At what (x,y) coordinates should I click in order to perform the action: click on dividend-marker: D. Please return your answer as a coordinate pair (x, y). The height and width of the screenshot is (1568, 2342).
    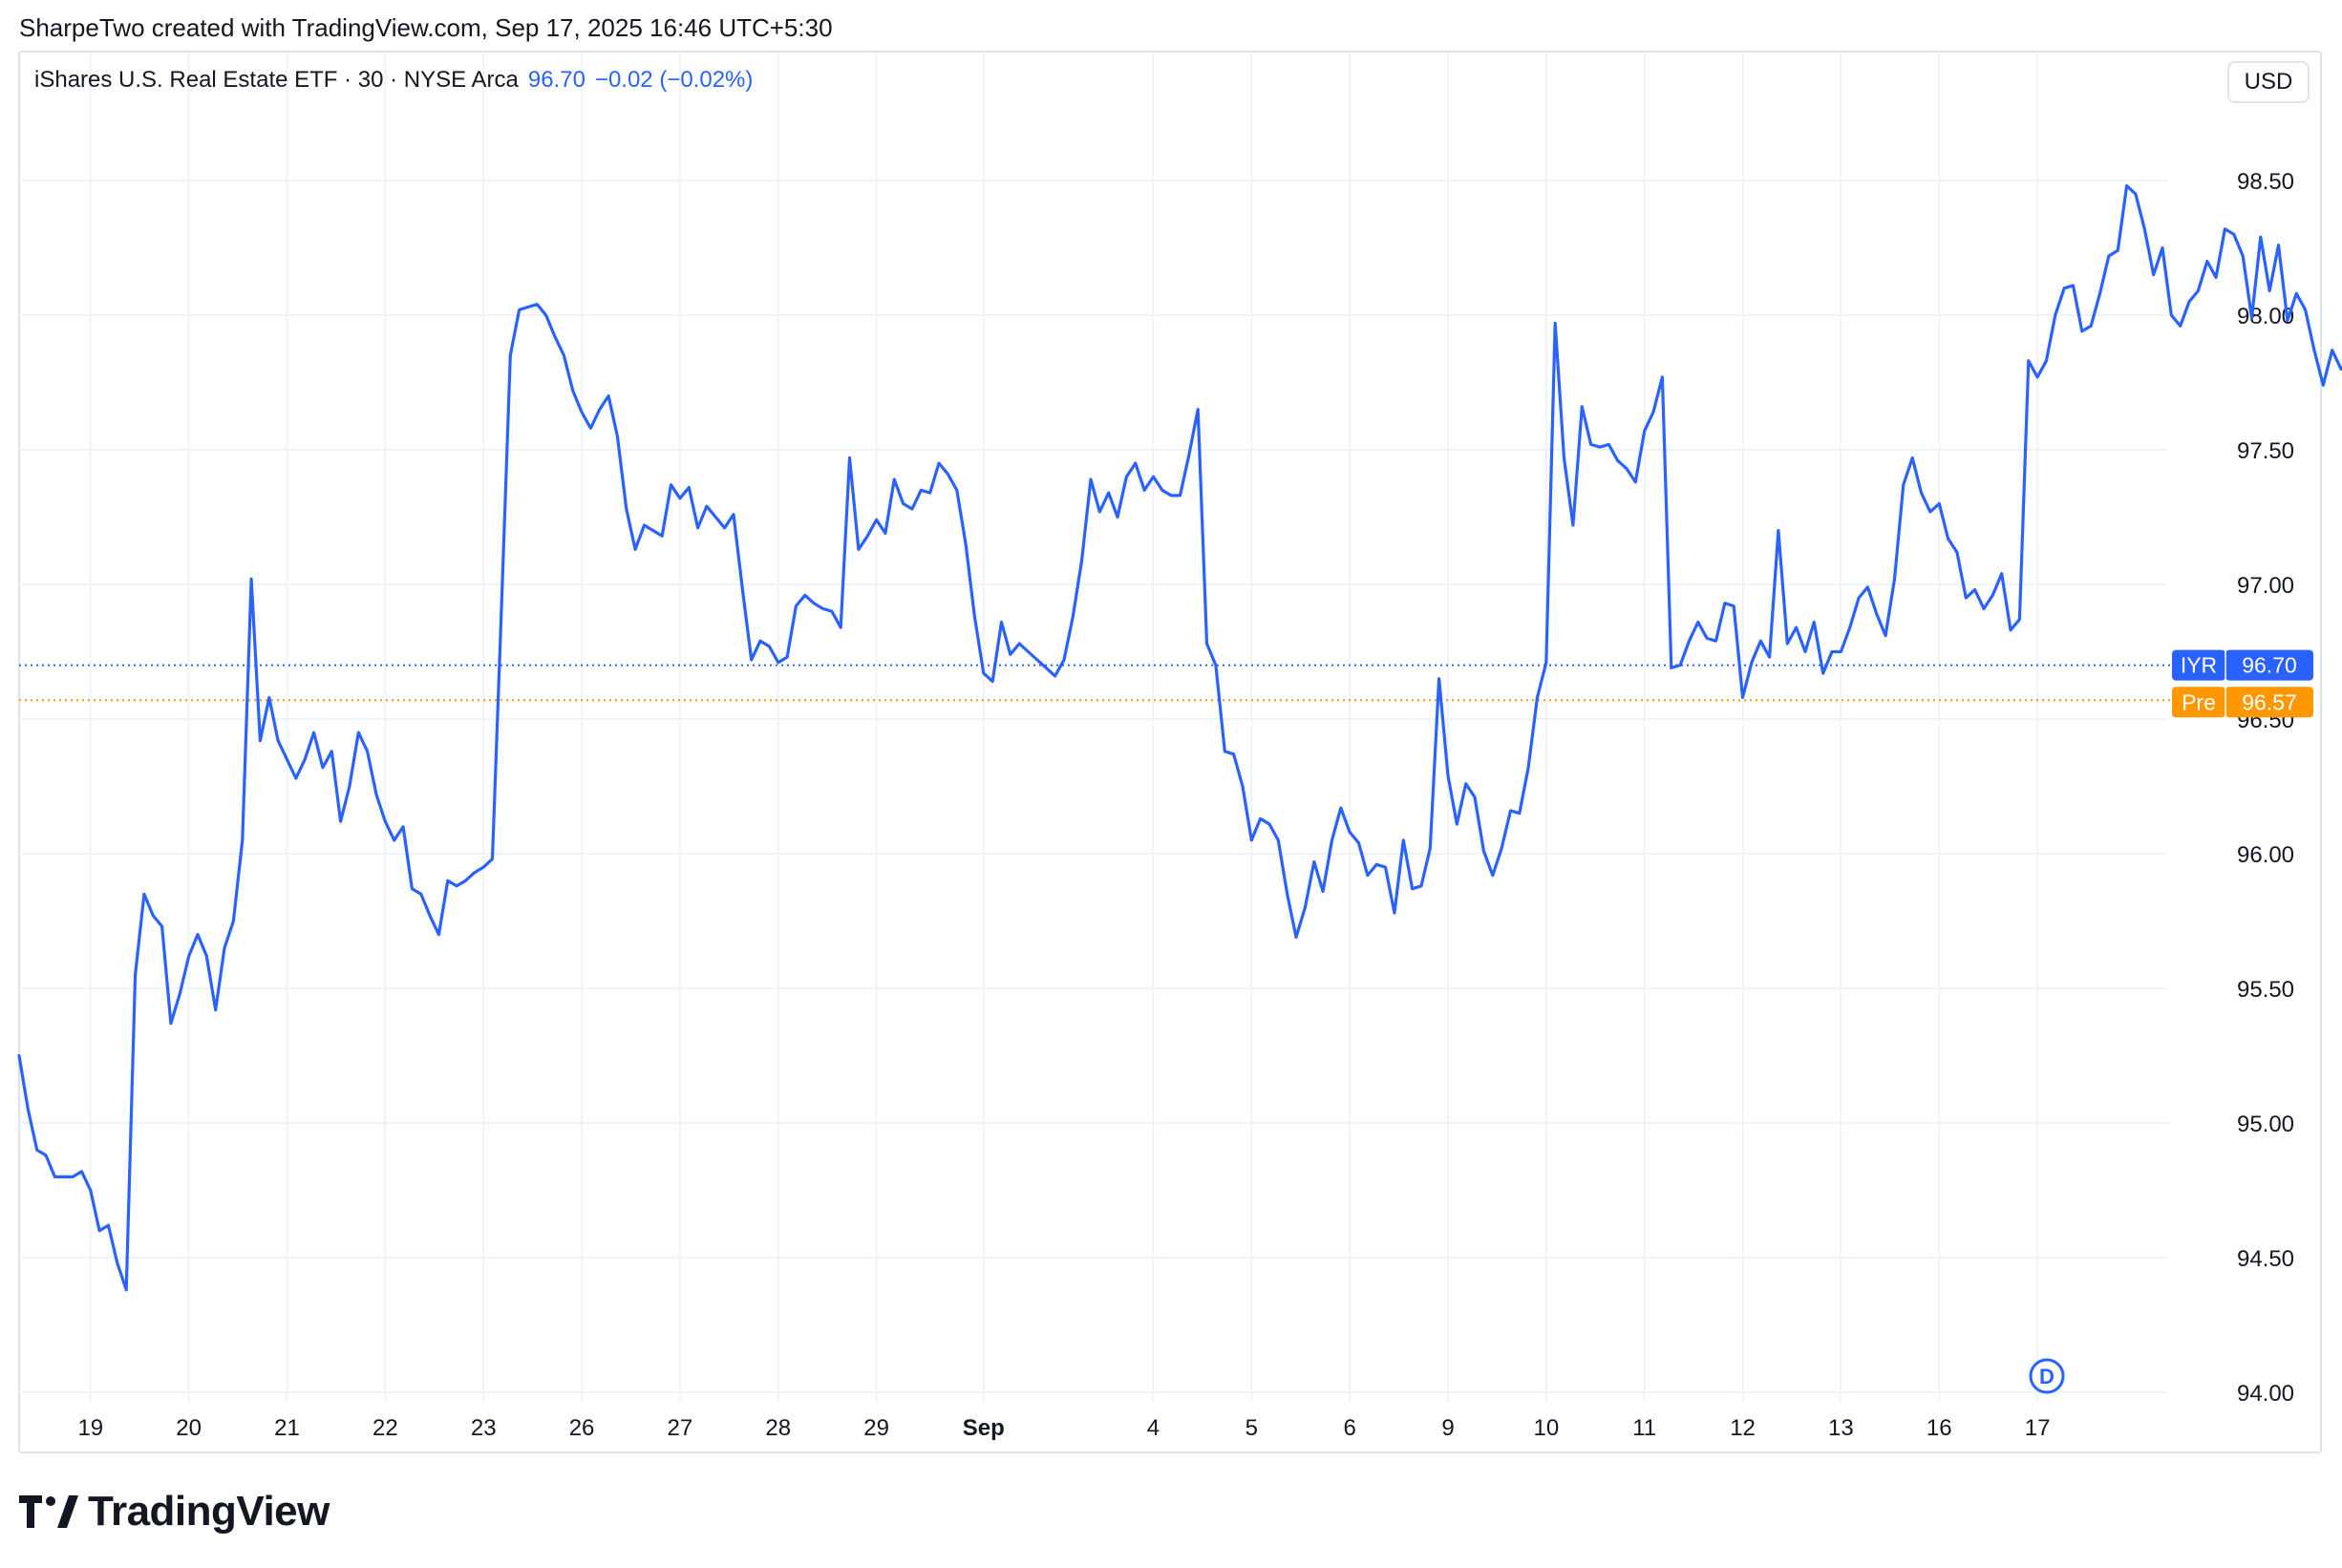
    Looking at the image, I should click on (2047, 1376).